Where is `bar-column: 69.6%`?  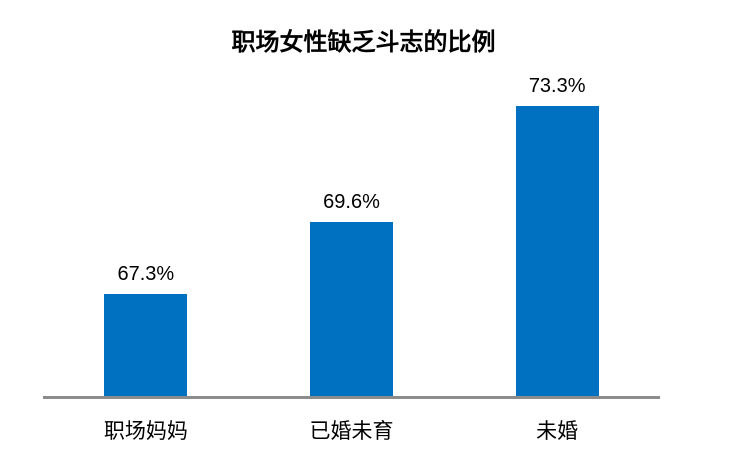
bar-column: 69.6% is located at coordinates (352, 293).